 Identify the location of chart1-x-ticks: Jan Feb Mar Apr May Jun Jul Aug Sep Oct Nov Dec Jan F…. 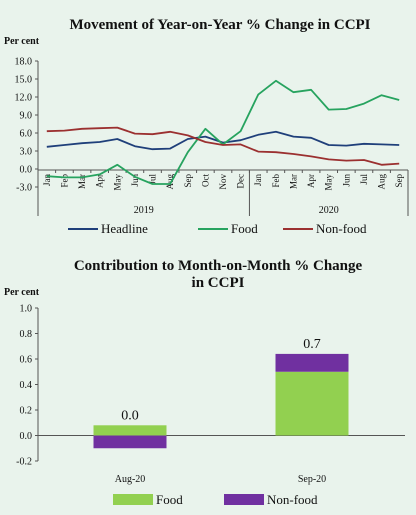
(223, 180).